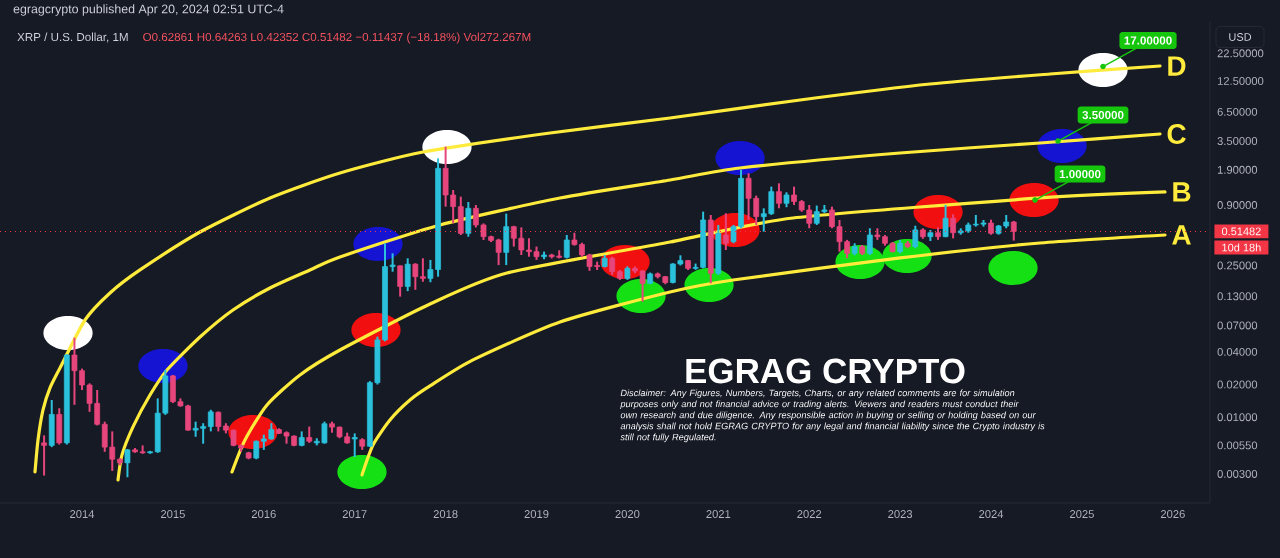  I want to click on y-tick-label: 6.50000, so click(1237, 111).